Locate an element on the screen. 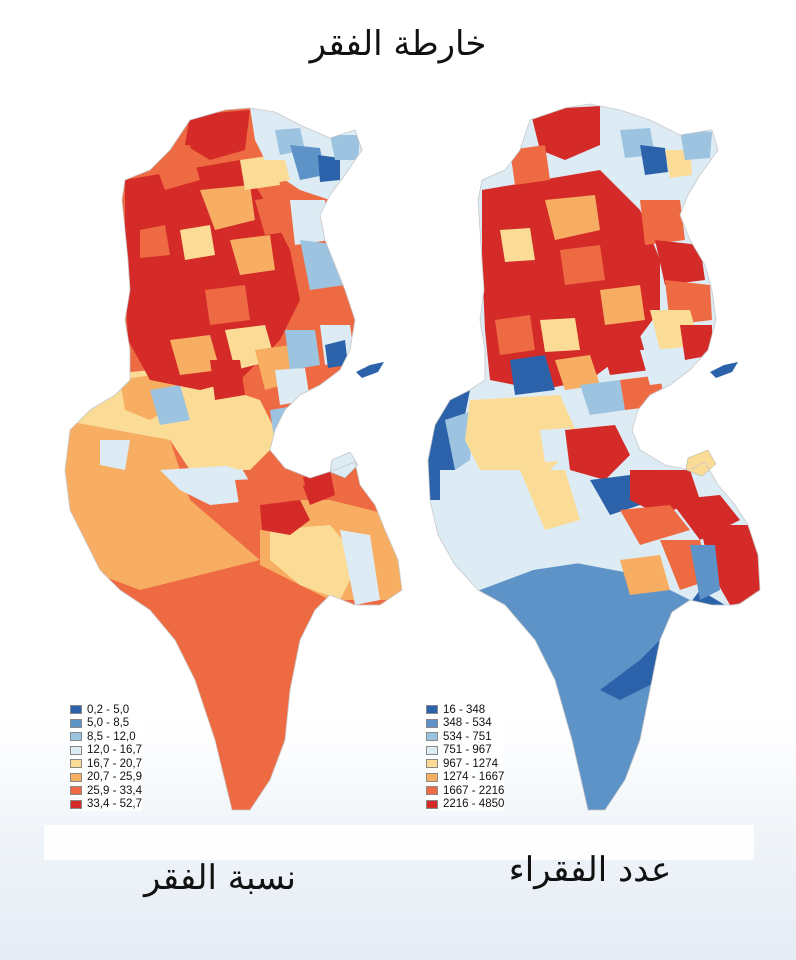  legend-item: 12,0 - 16,7 is located at coordinates (106, 751).